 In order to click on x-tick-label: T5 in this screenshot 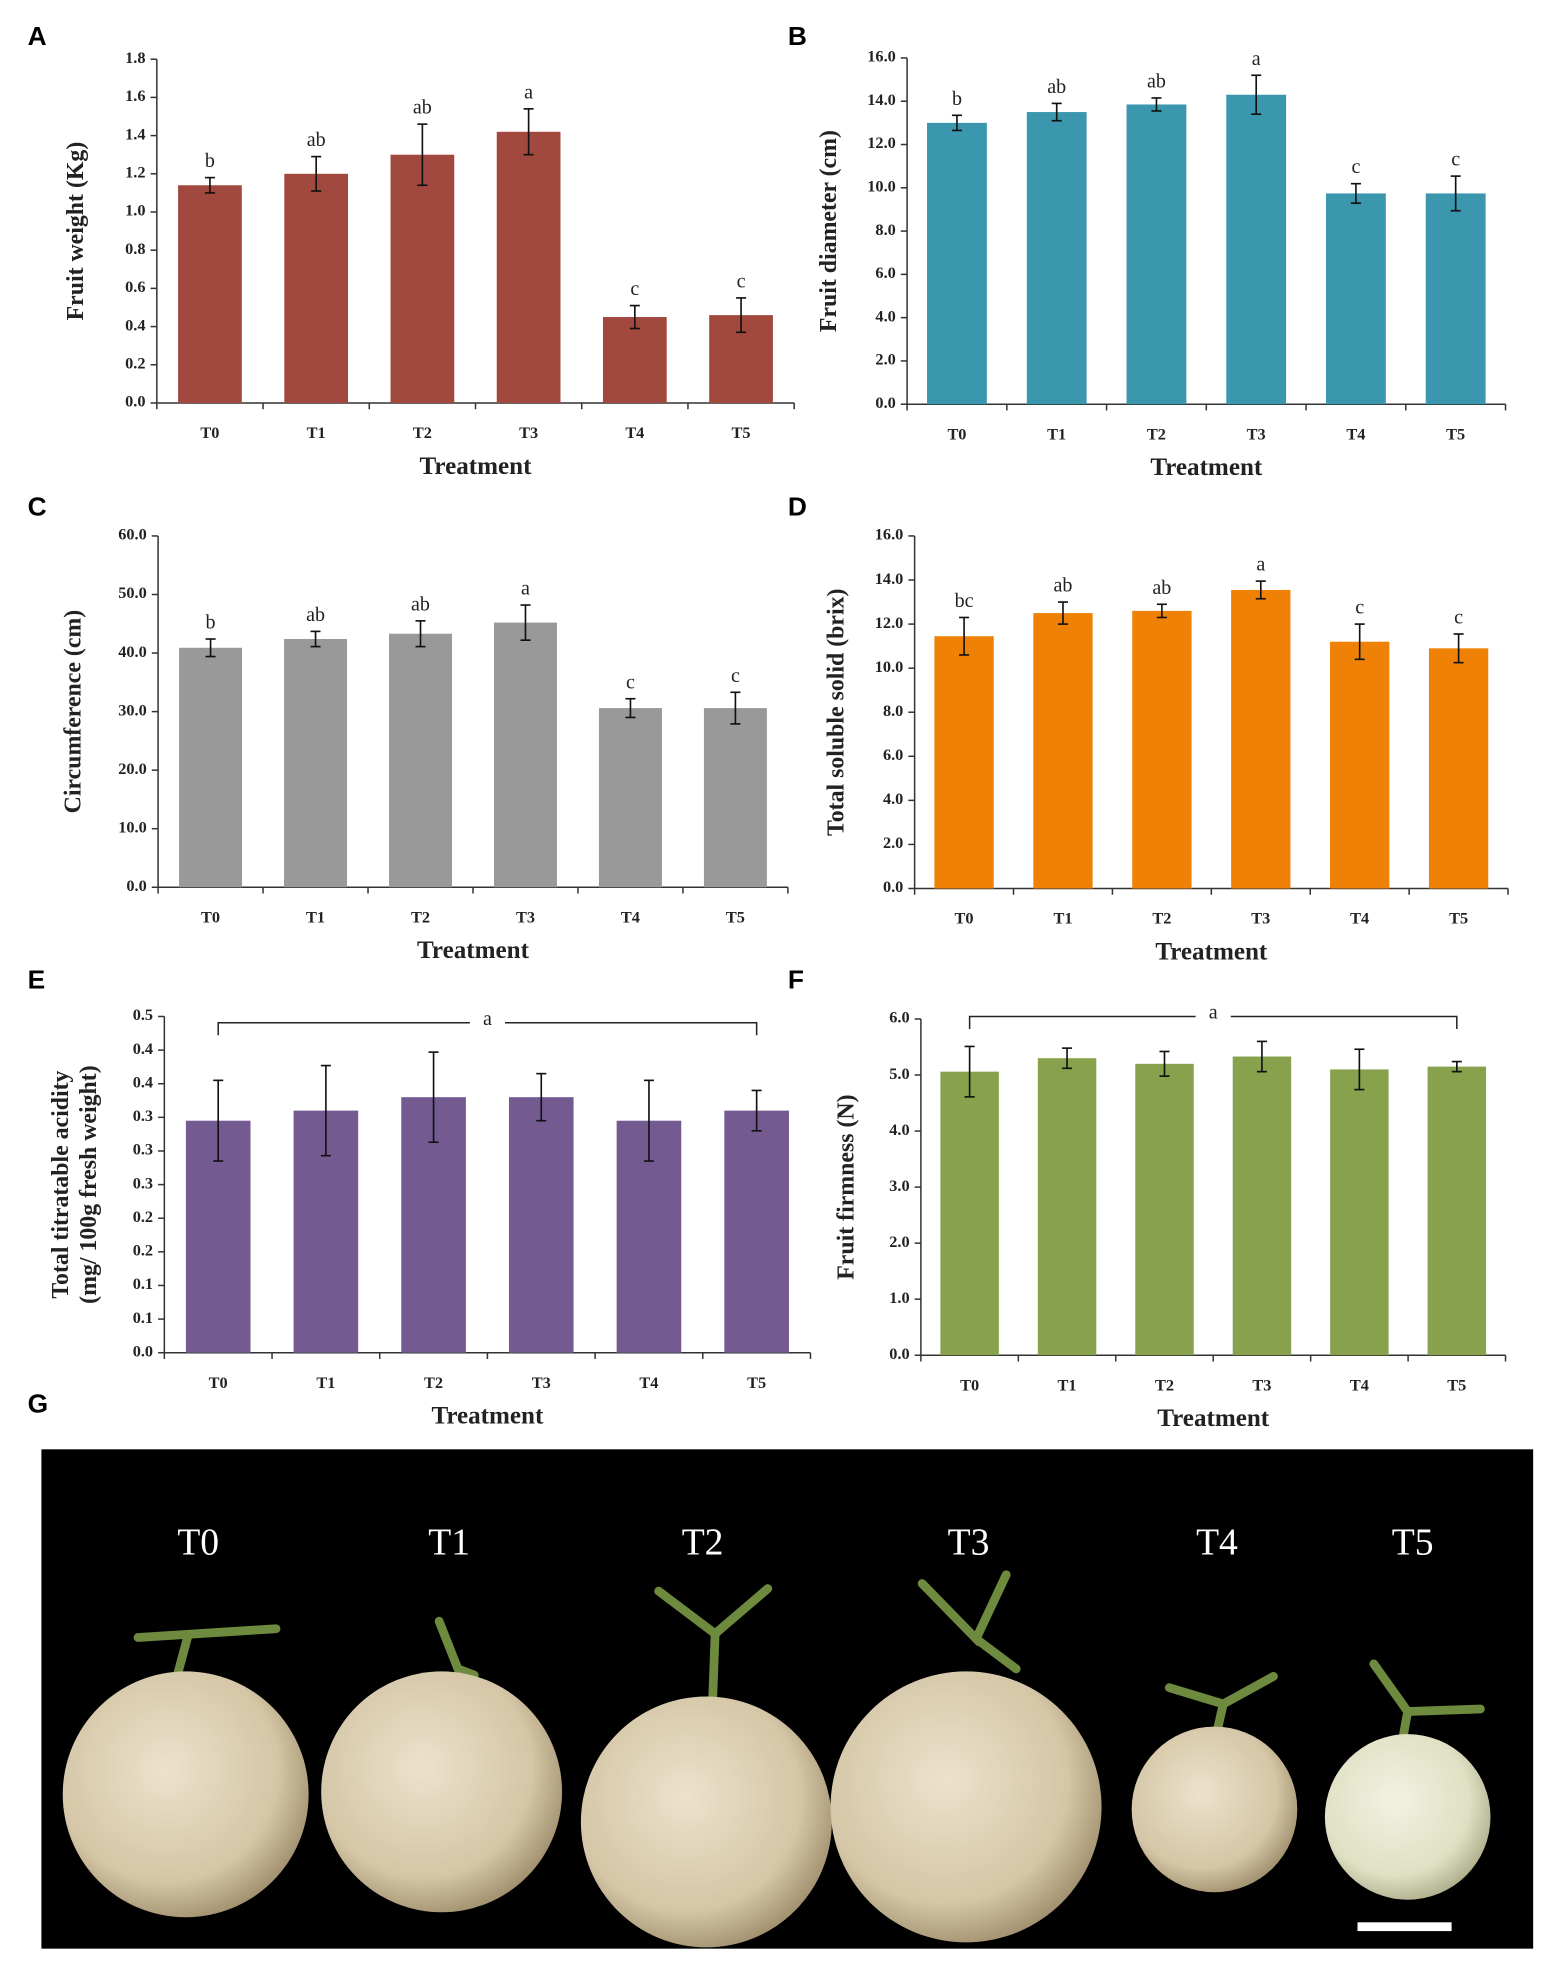, I will do `click(735, 916)`.